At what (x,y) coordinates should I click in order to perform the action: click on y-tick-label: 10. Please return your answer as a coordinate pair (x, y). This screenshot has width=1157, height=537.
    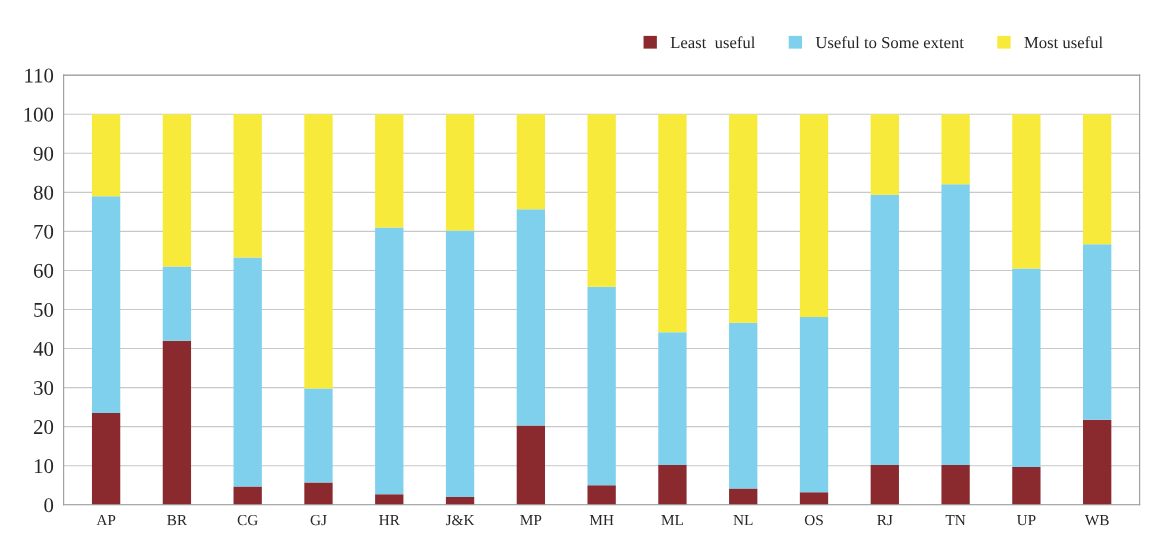
    Looking at the image, I should click on (44, 466).